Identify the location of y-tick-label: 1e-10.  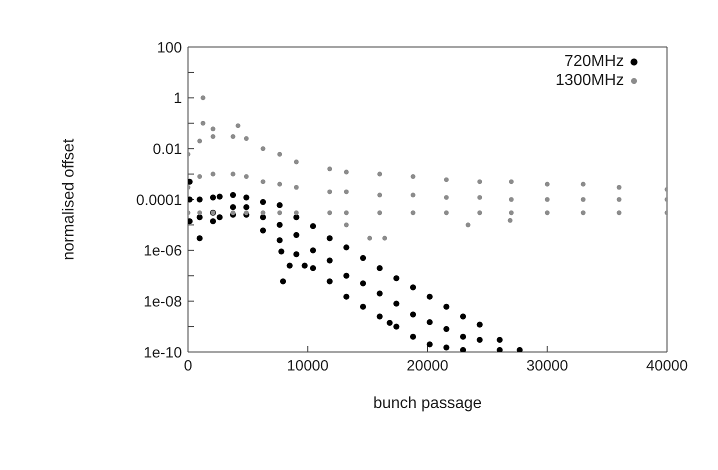
(163, 353).